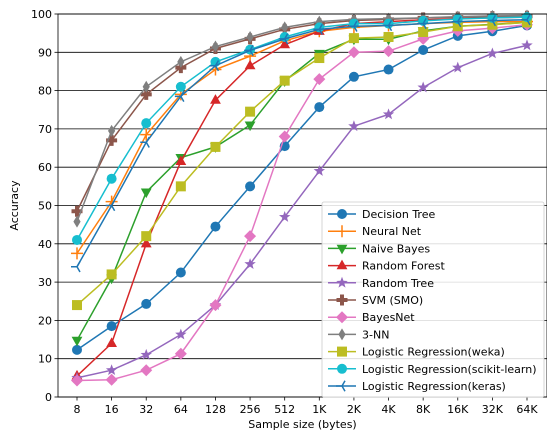 The image size is (547, 432). I want to click on x-tick-label: 64K, so click(527, 409).